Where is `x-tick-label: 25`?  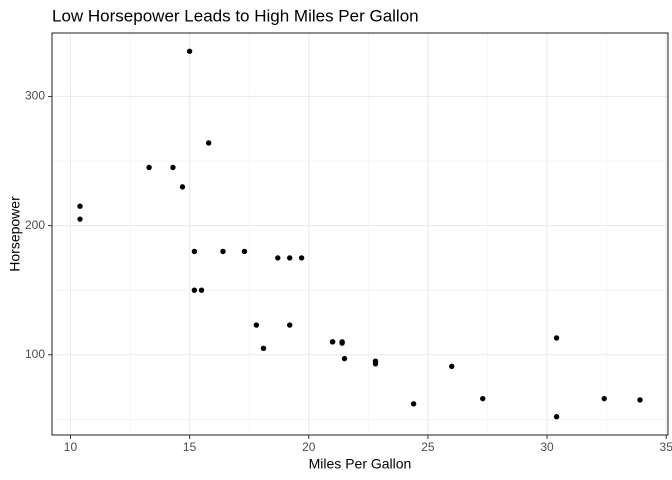 x-tick-label: 25 is located at coordinates (428, 447).